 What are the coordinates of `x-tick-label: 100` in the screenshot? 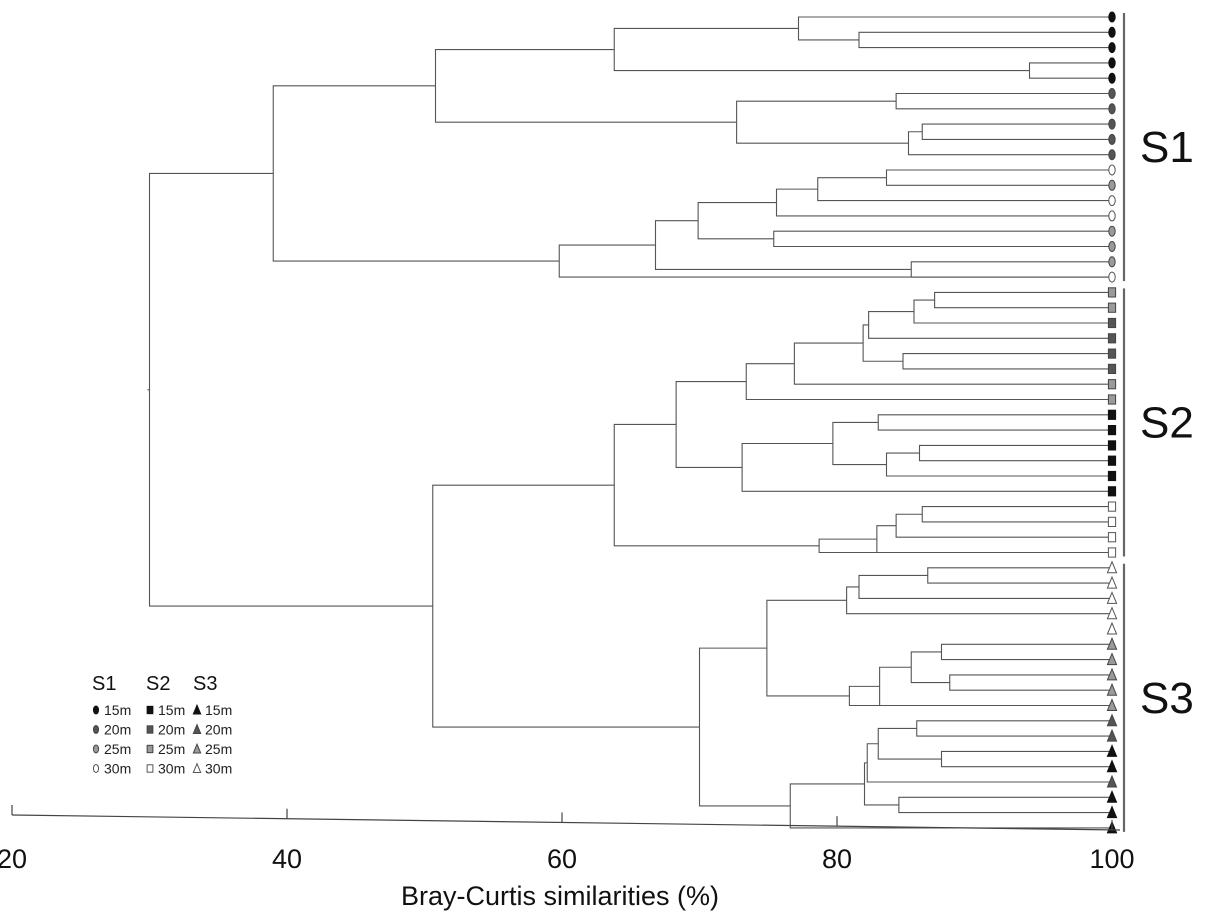 It's located at (1111, 859).